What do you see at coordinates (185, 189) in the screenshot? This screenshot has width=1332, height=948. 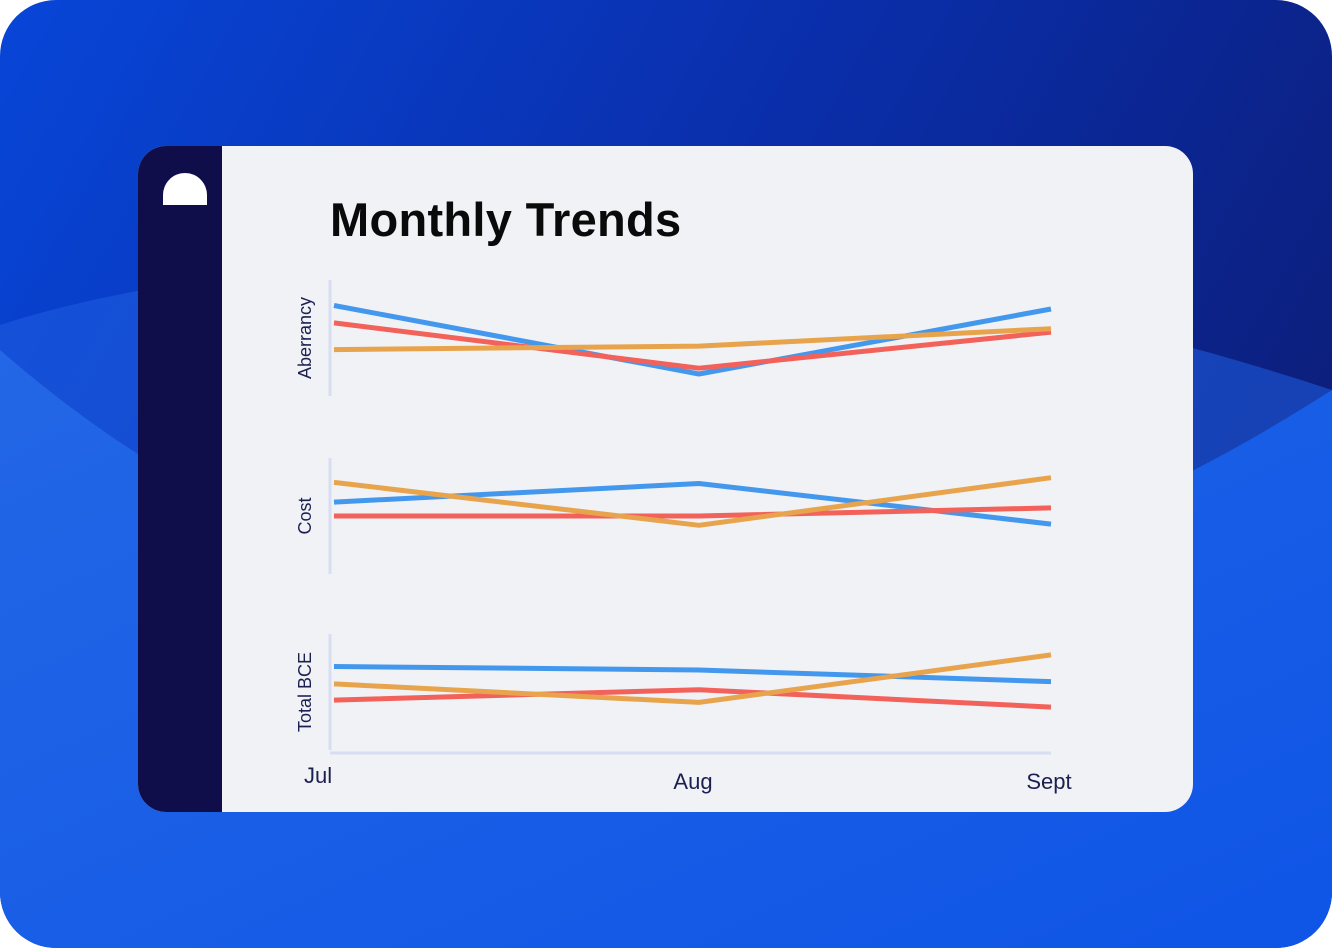 I see `avatar` at bounding box center [185, 189].